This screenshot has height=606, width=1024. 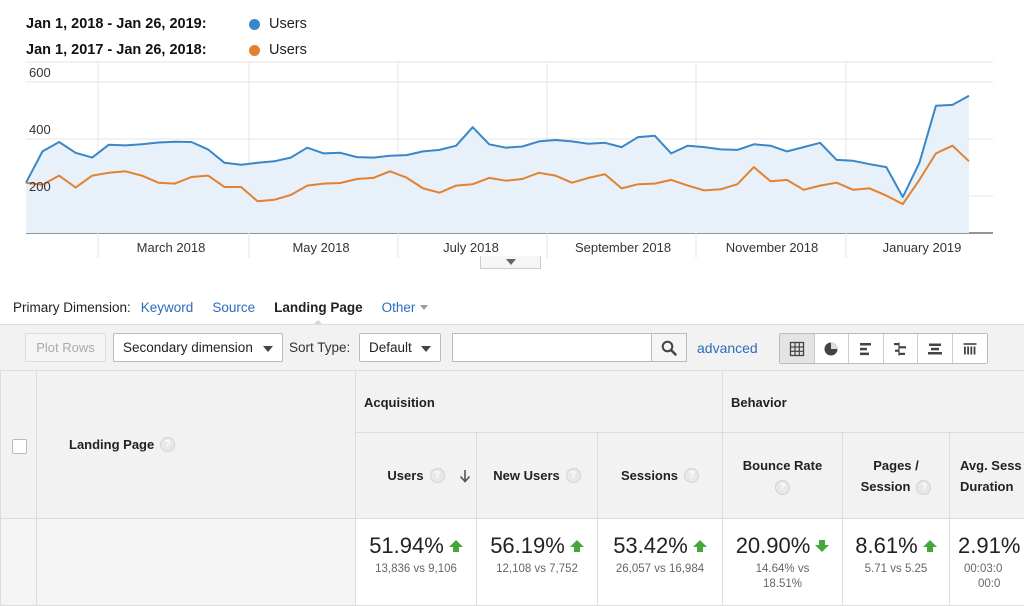 I want to click on legend-dot-blue, so click(x=254, y=24).